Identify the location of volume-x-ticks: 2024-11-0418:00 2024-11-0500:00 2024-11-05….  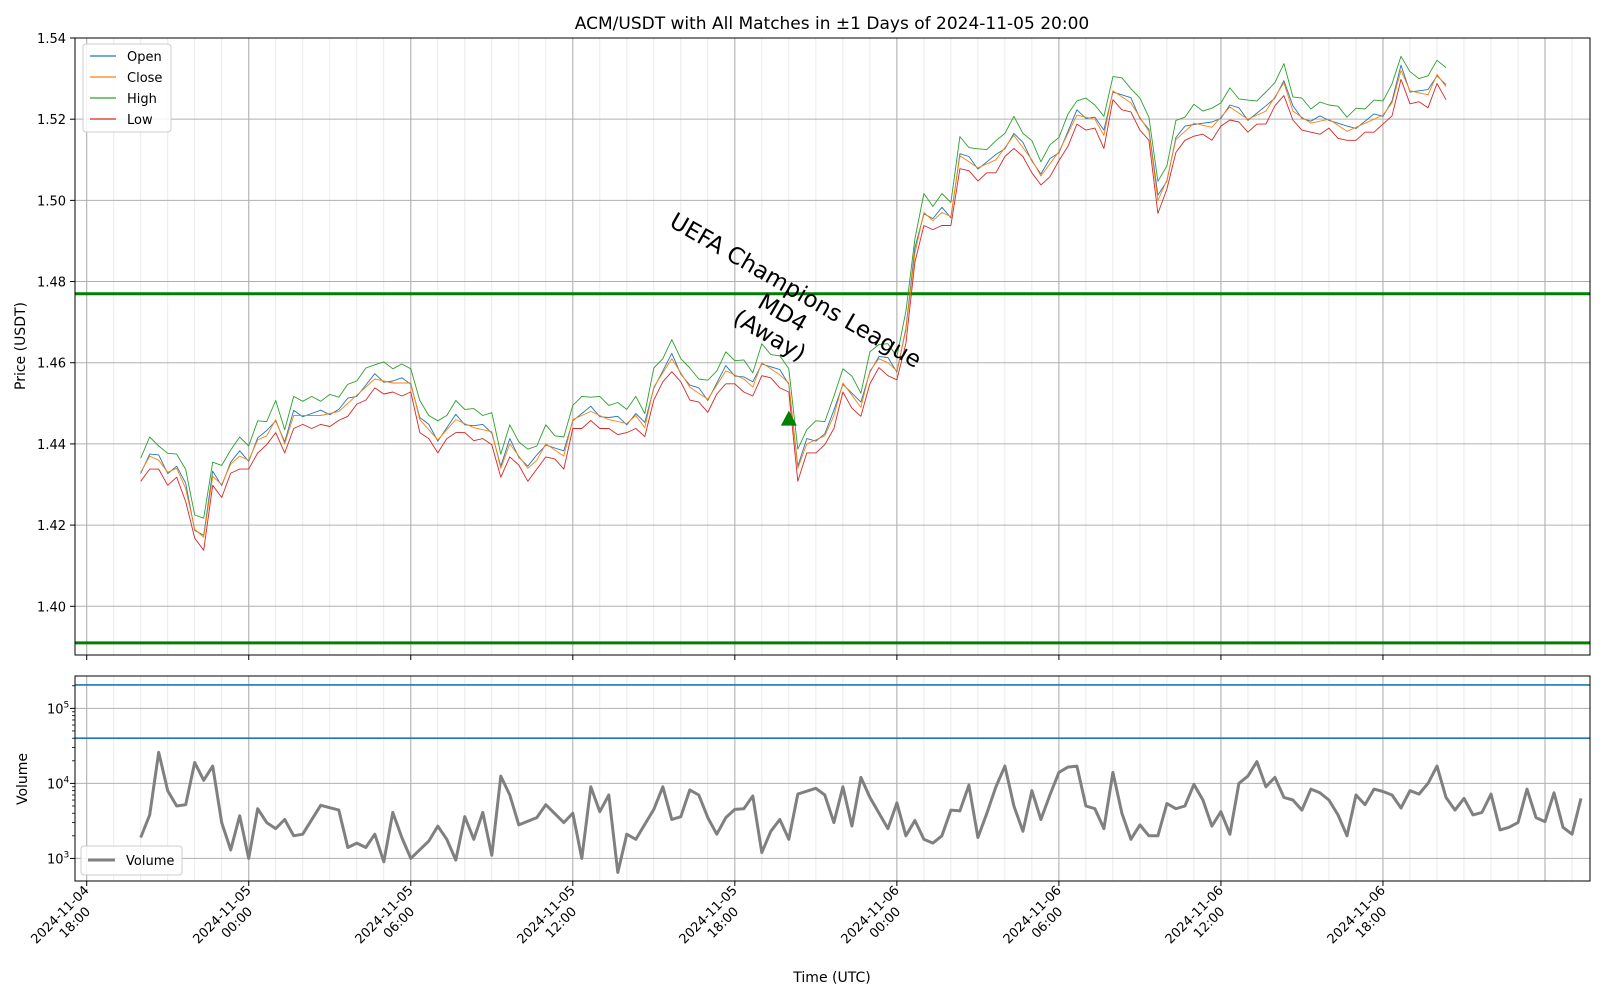
(714, 919).